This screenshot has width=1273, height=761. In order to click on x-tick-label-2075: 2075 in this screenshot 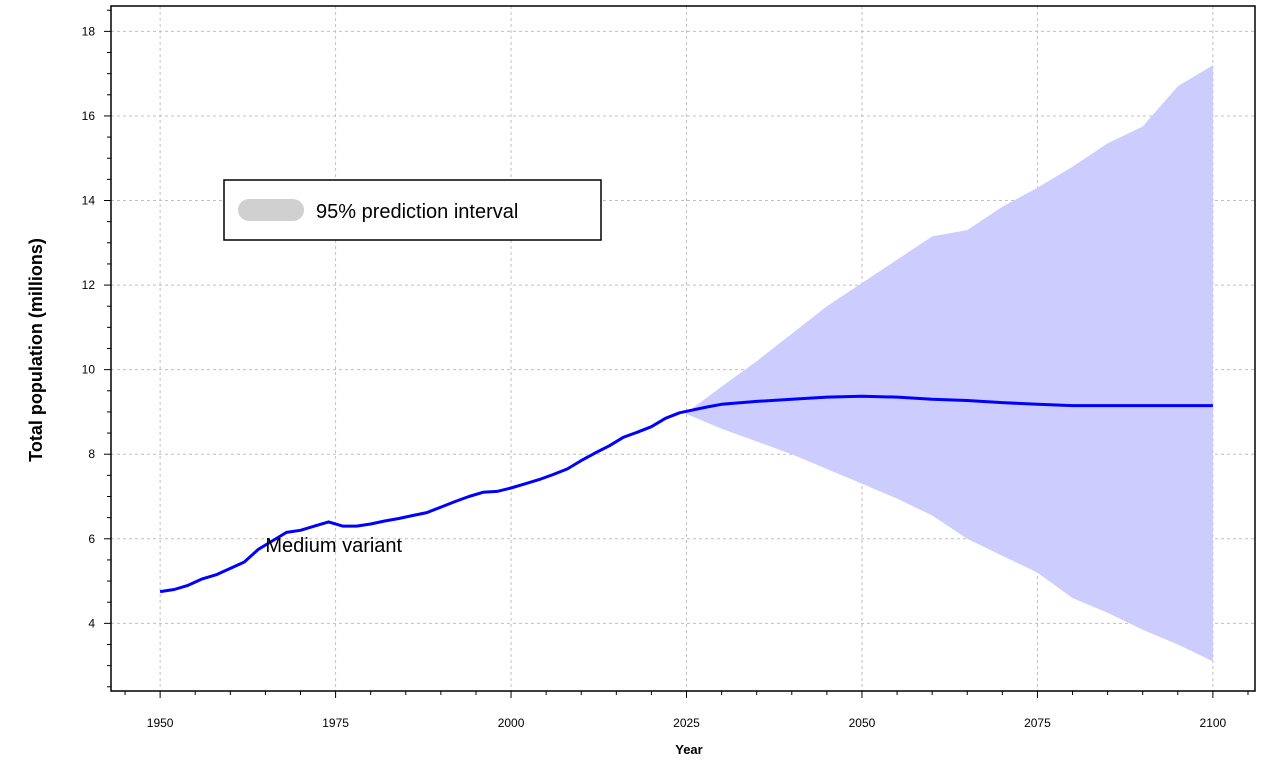, I will do `click(1037, 723)`.